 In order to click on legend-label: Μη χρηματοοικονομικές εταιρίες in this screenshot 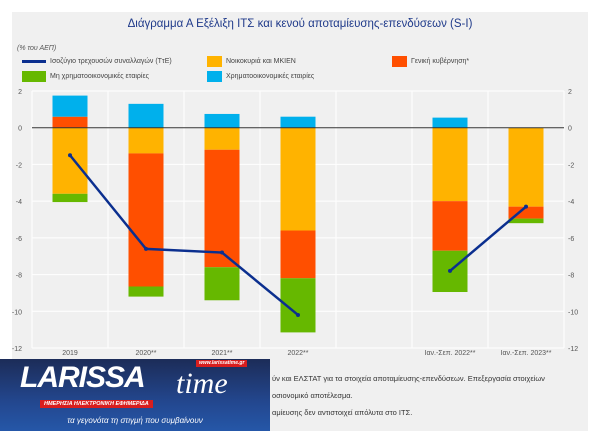, I will do `click(99, 76)`.